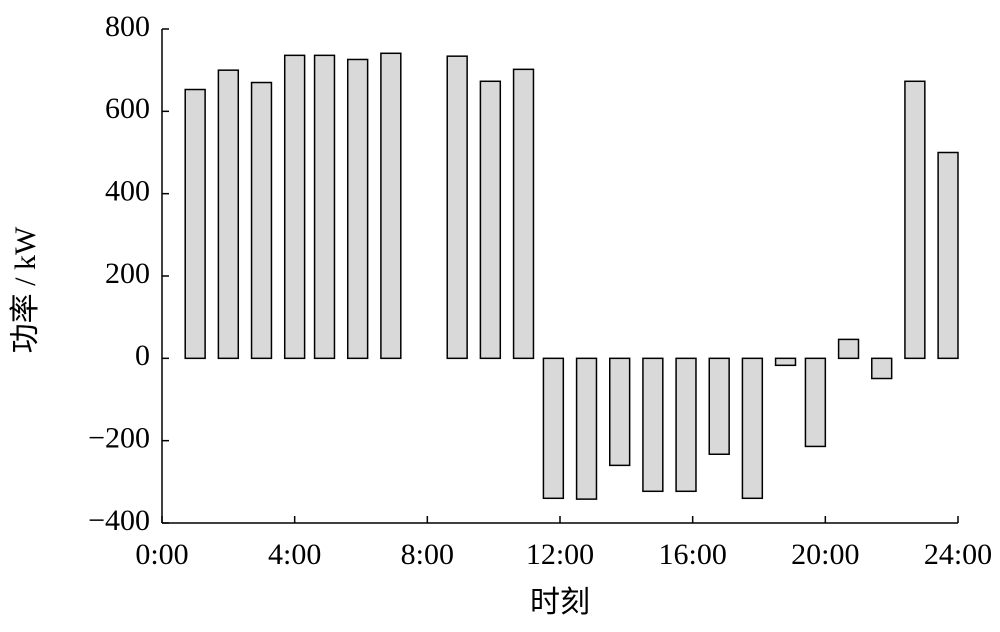 Image resolution: width=1000 pixels, height=632 pixels. I want to click on x-tick-label: 8:00, so click(427, 554).